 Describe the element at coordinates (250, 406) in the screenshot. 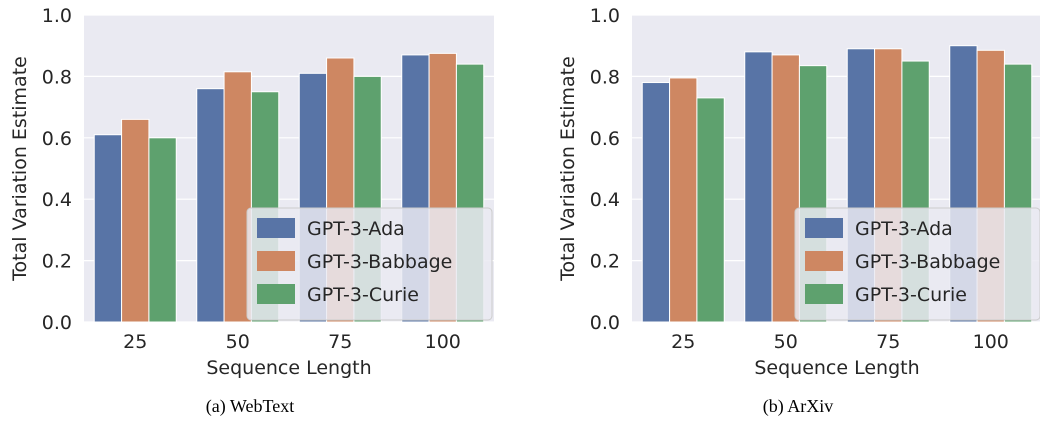

I see `figure-caption: (a) WebText` at that location.